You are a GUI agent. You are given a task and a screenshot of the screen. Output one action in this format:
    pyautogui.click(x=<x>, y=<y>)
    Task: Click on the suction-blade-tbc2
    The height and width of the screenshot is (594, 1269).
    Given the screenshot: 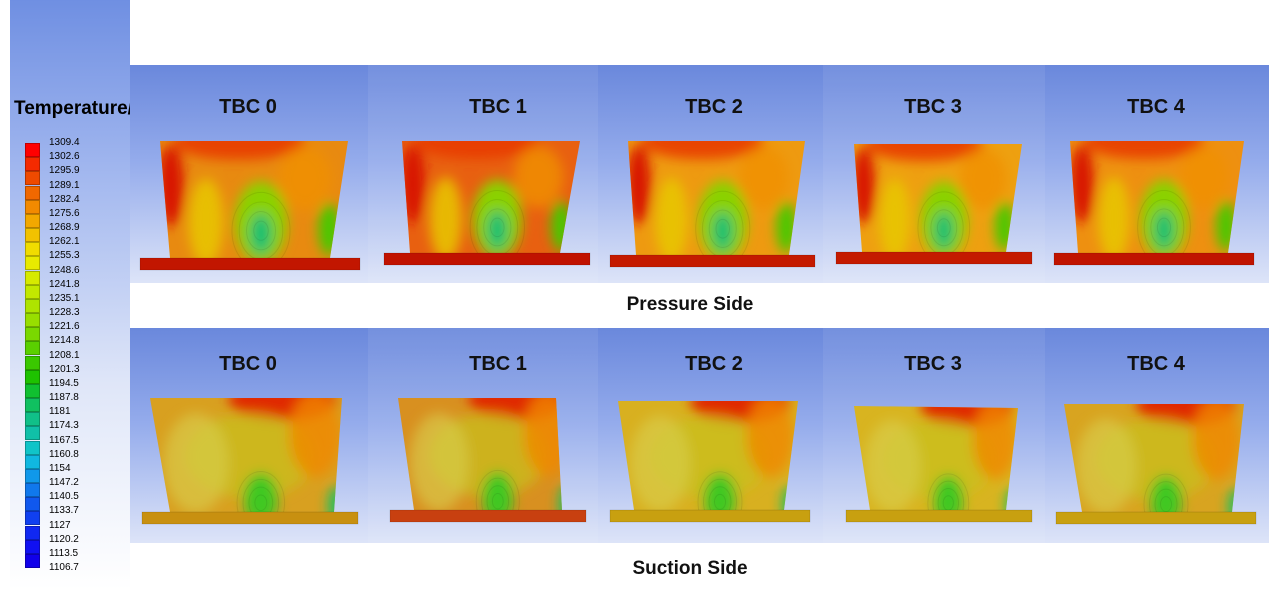 What is the action you would take?
    pyautogui.click(x=710, y=462)
    